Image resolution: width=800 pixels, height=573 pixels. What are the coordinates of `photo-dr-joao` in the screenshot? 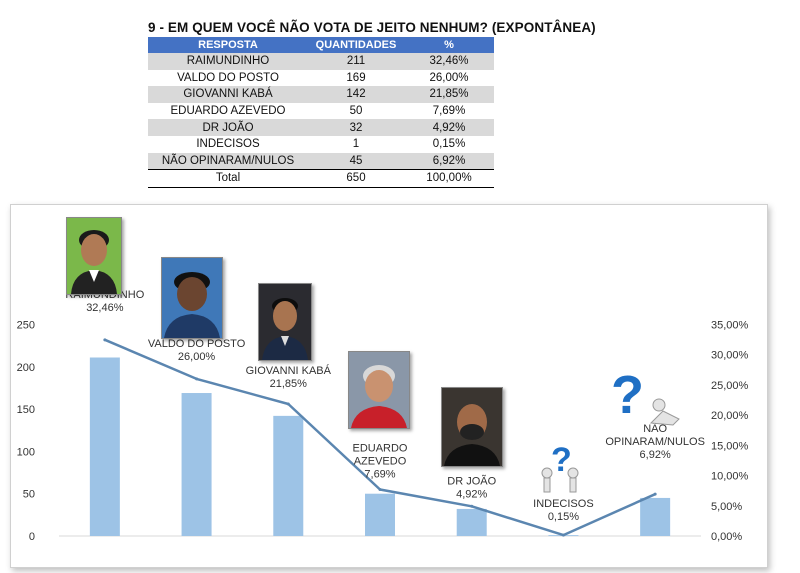 It's located at (472, 427).